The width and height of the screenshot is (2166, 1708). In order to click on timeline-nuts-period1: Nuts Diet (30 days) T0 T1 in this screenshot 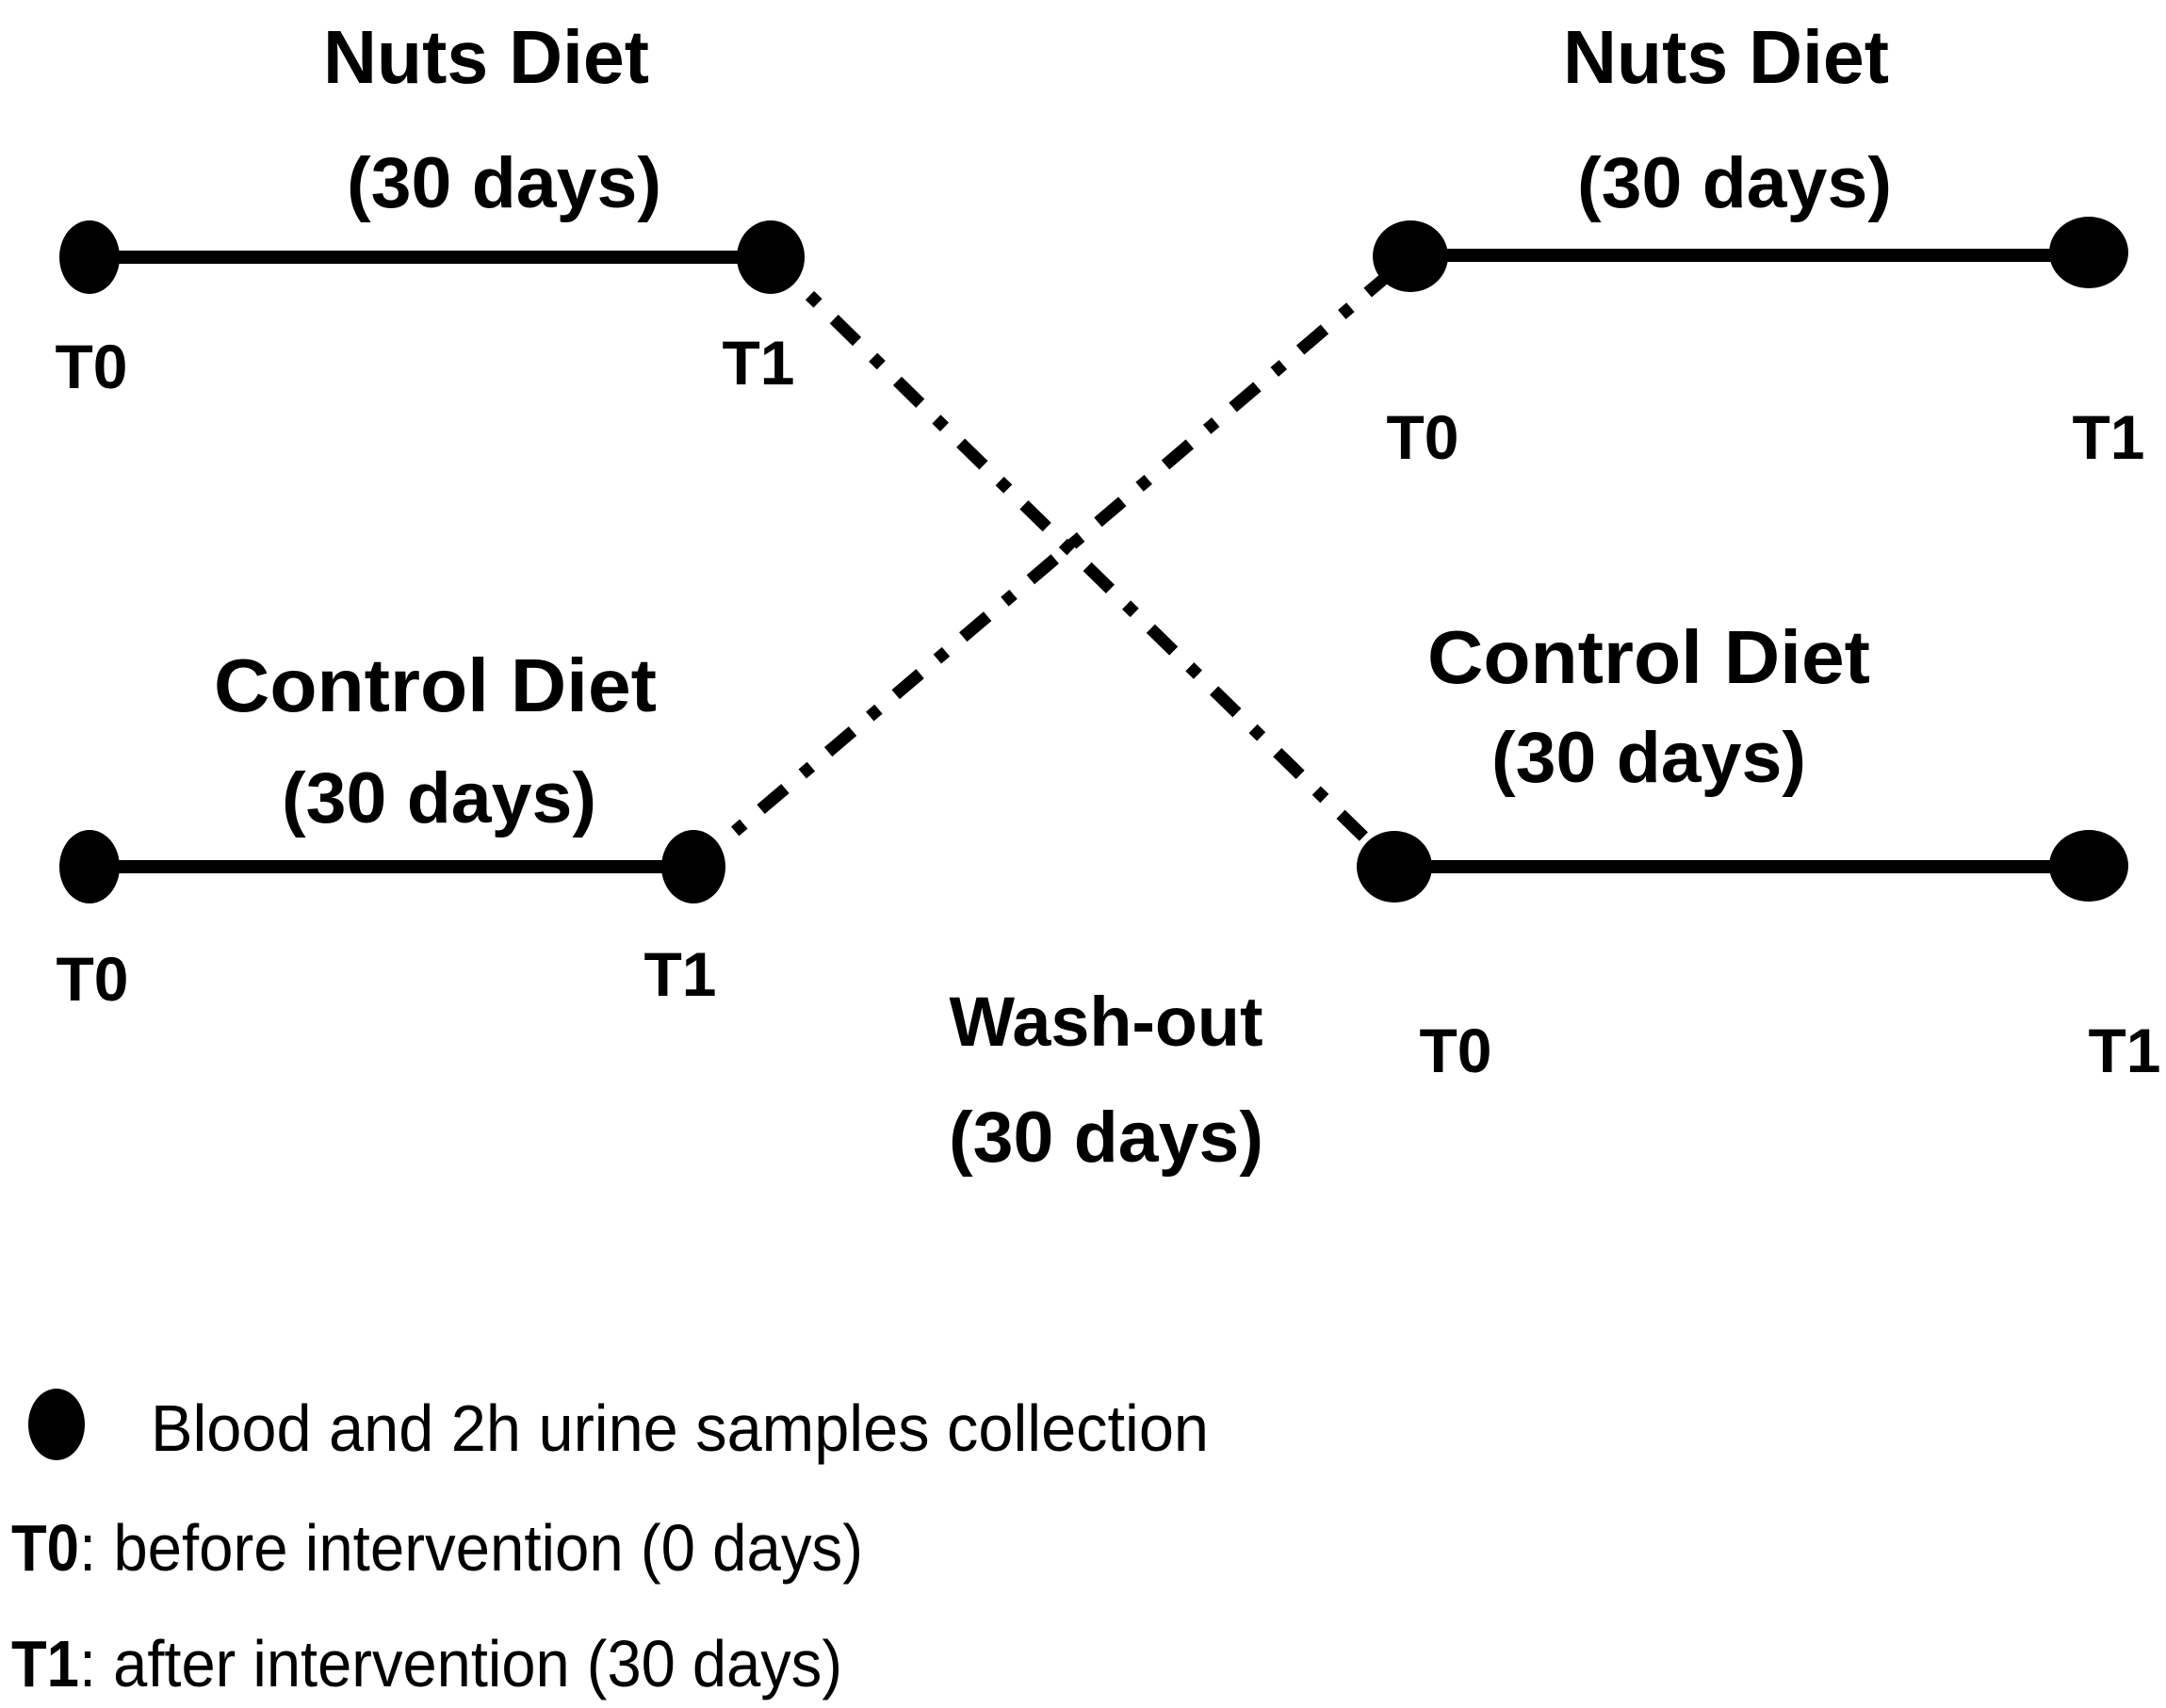, I will do `click(430, 208)`.